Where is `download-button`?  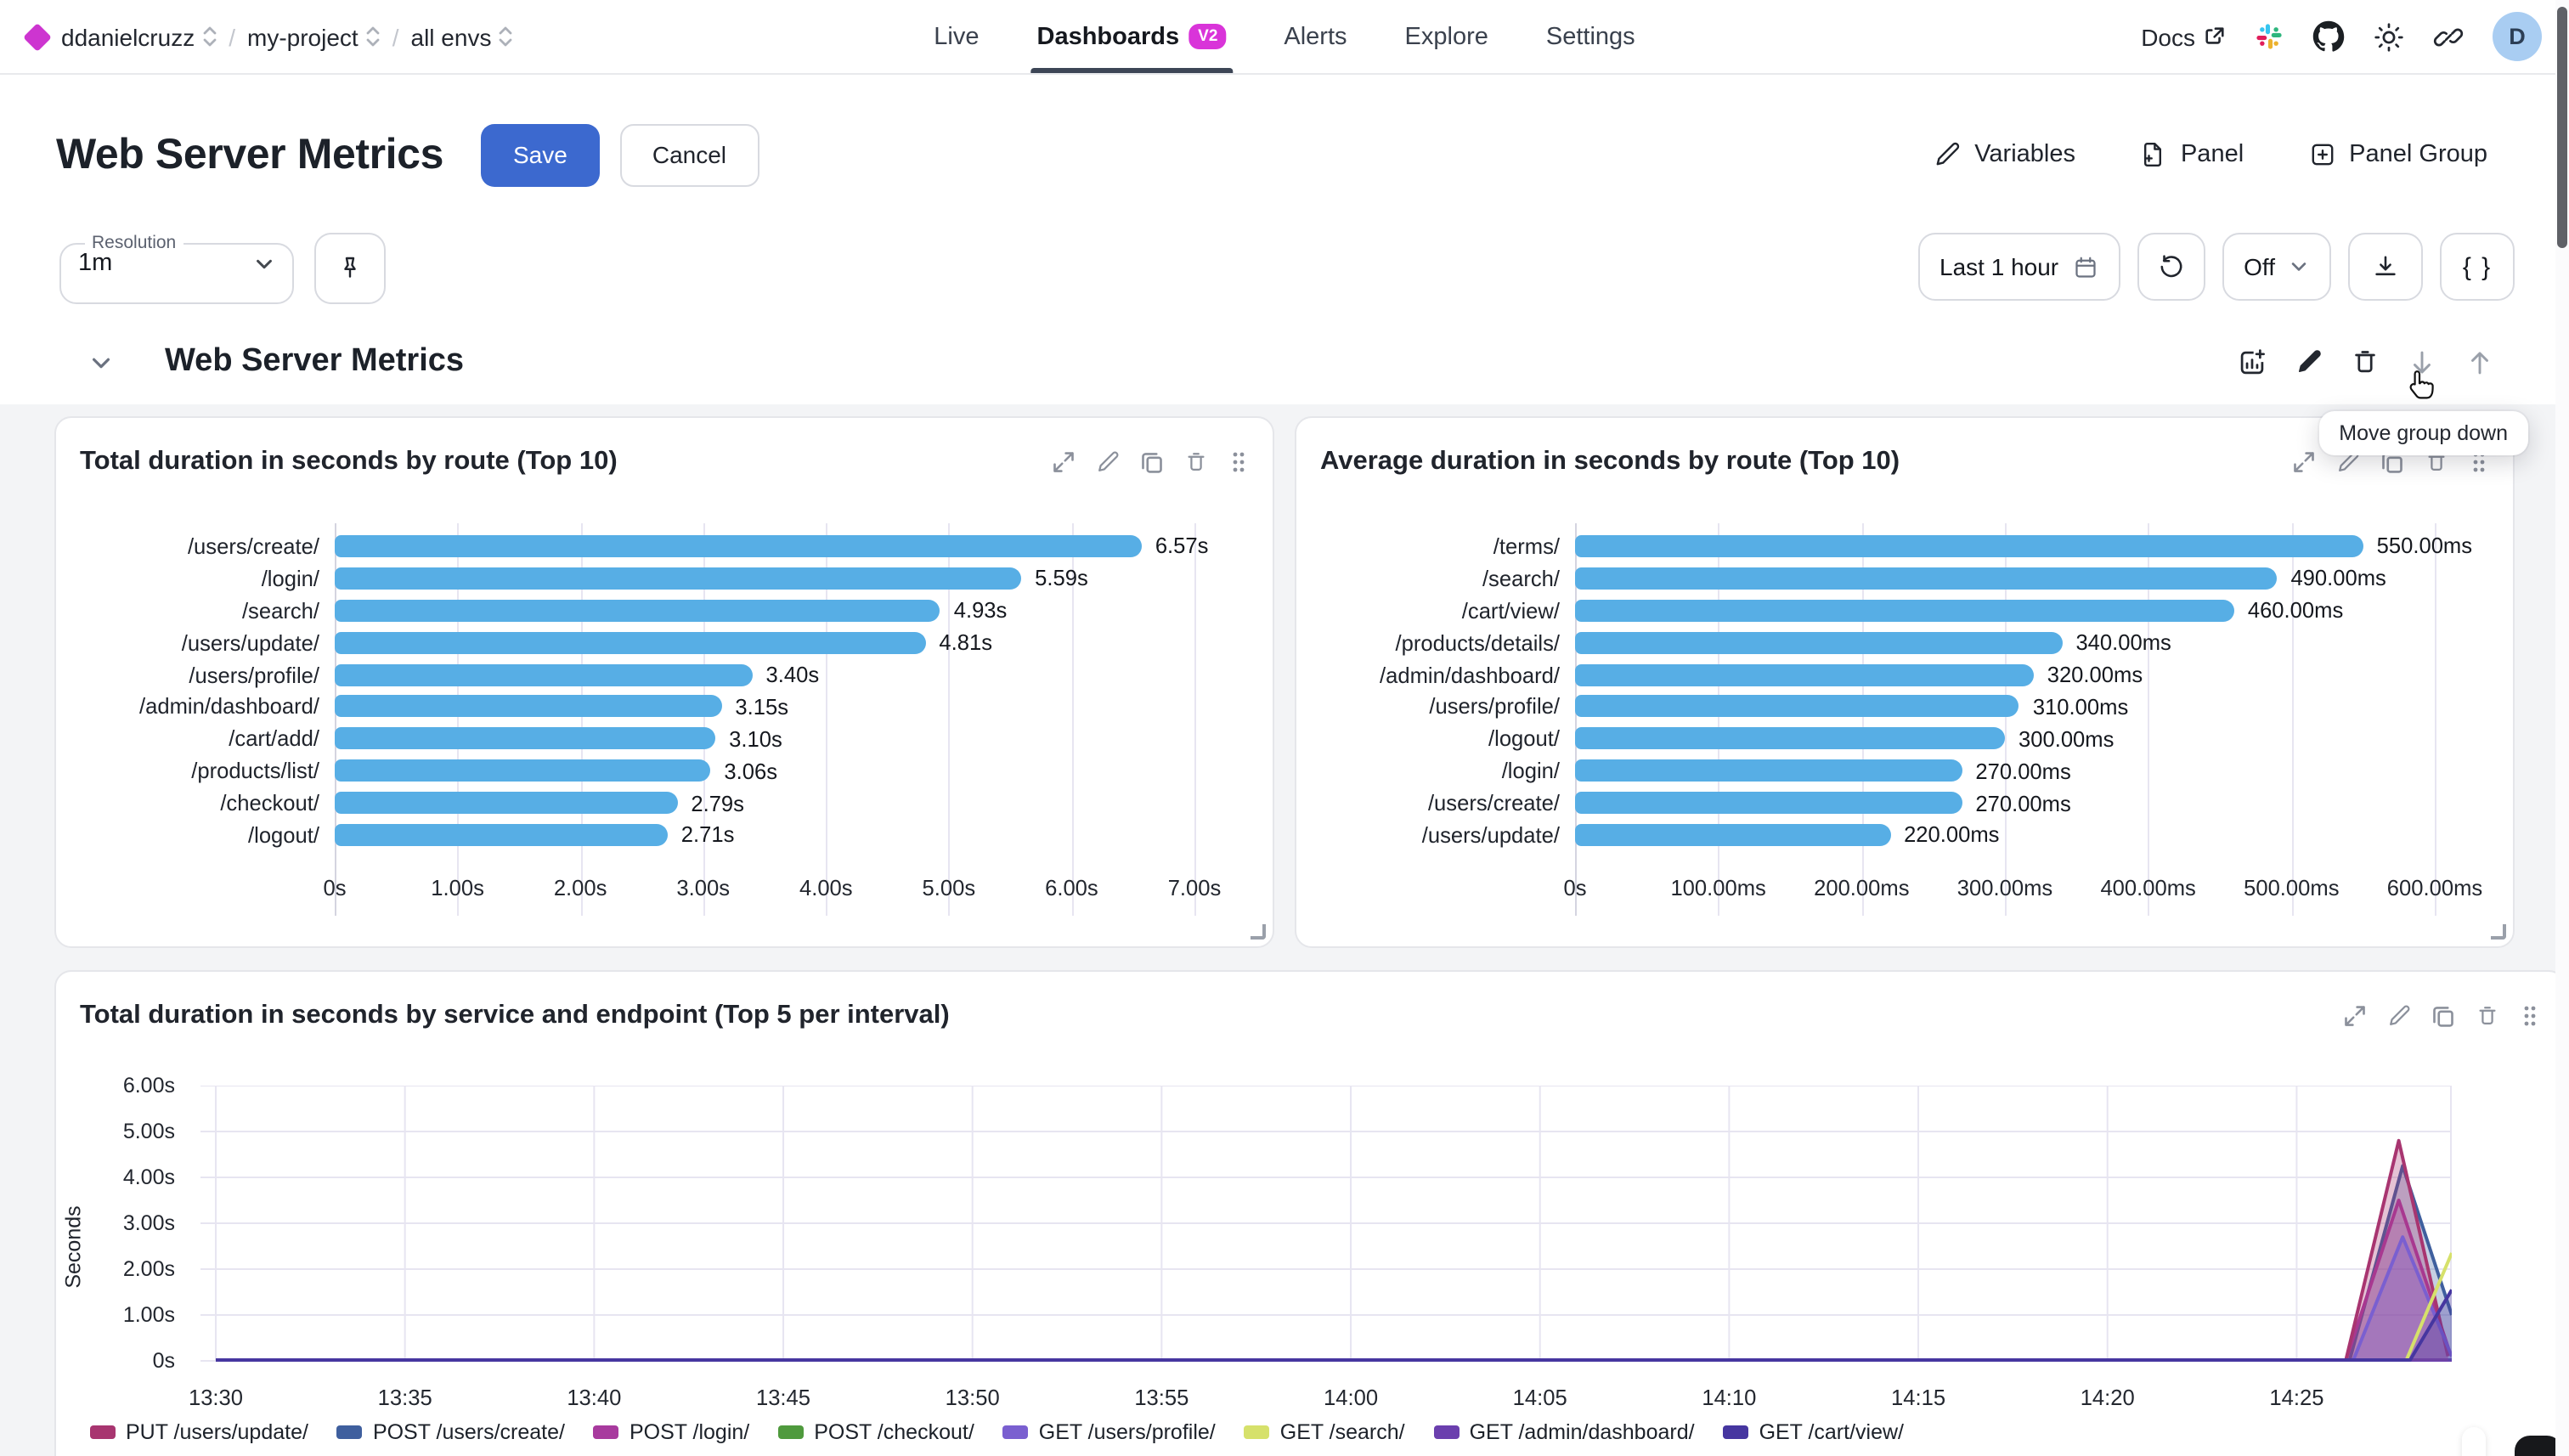 download-button is located at coordinates (2385, 267).